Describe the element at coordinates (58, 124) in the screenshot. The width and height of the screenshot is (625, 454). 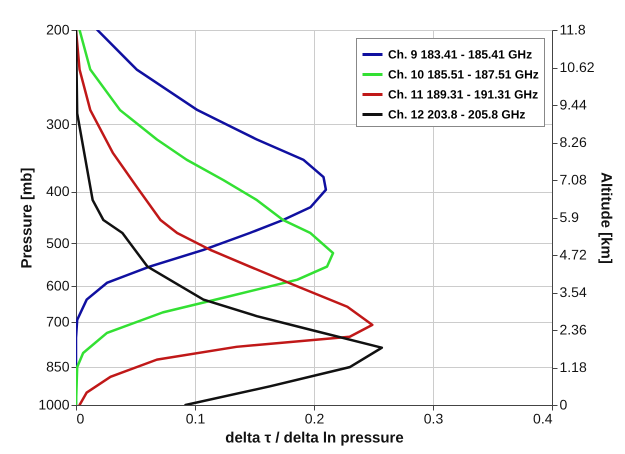
I see `y-tick-label: 300` at that location.